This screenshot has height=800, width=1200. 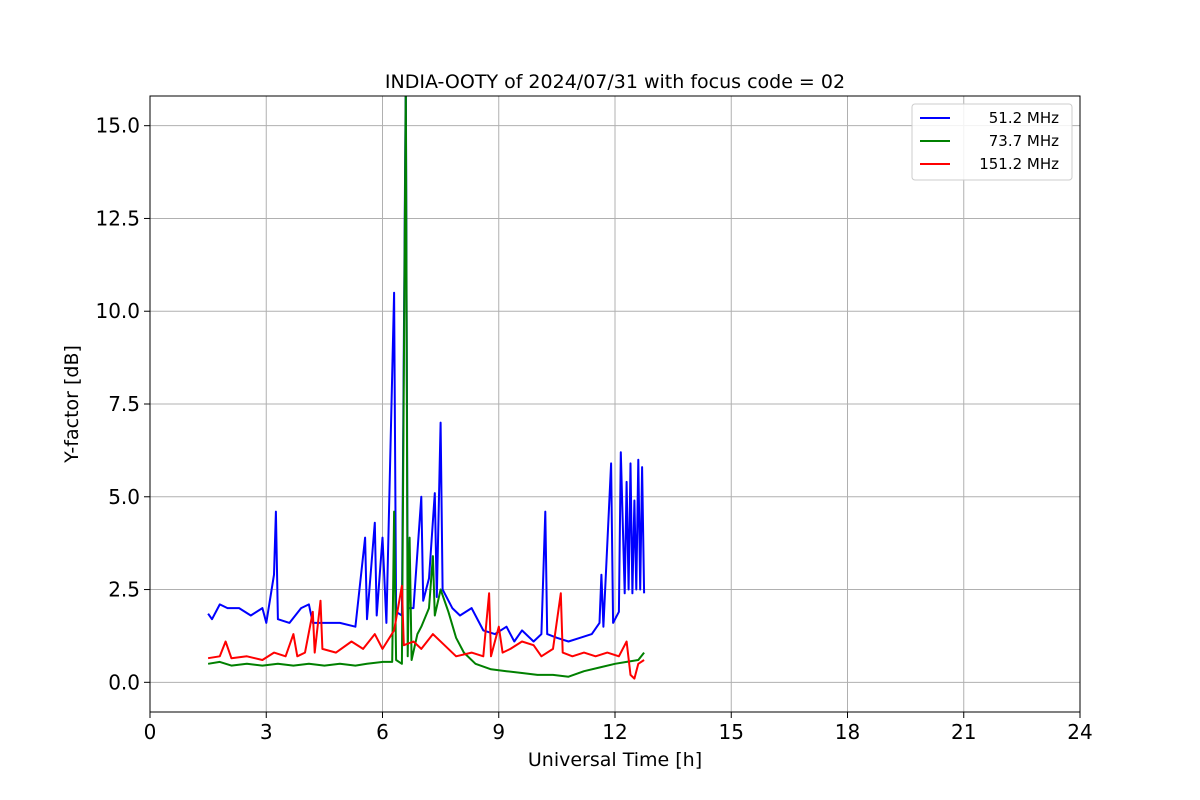 I want to click on y-tick-label: 5.0, so click(x=124, y=497).